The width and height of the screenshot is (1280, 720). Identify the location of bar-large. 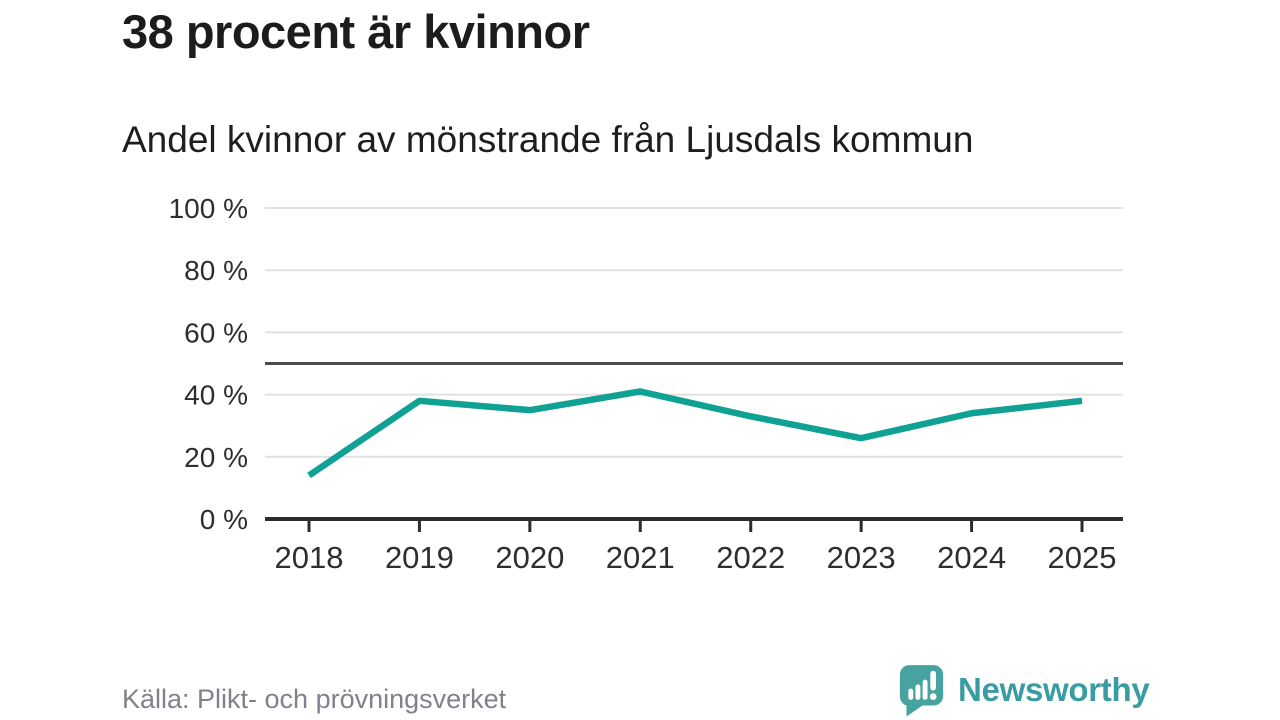
(925, 689).